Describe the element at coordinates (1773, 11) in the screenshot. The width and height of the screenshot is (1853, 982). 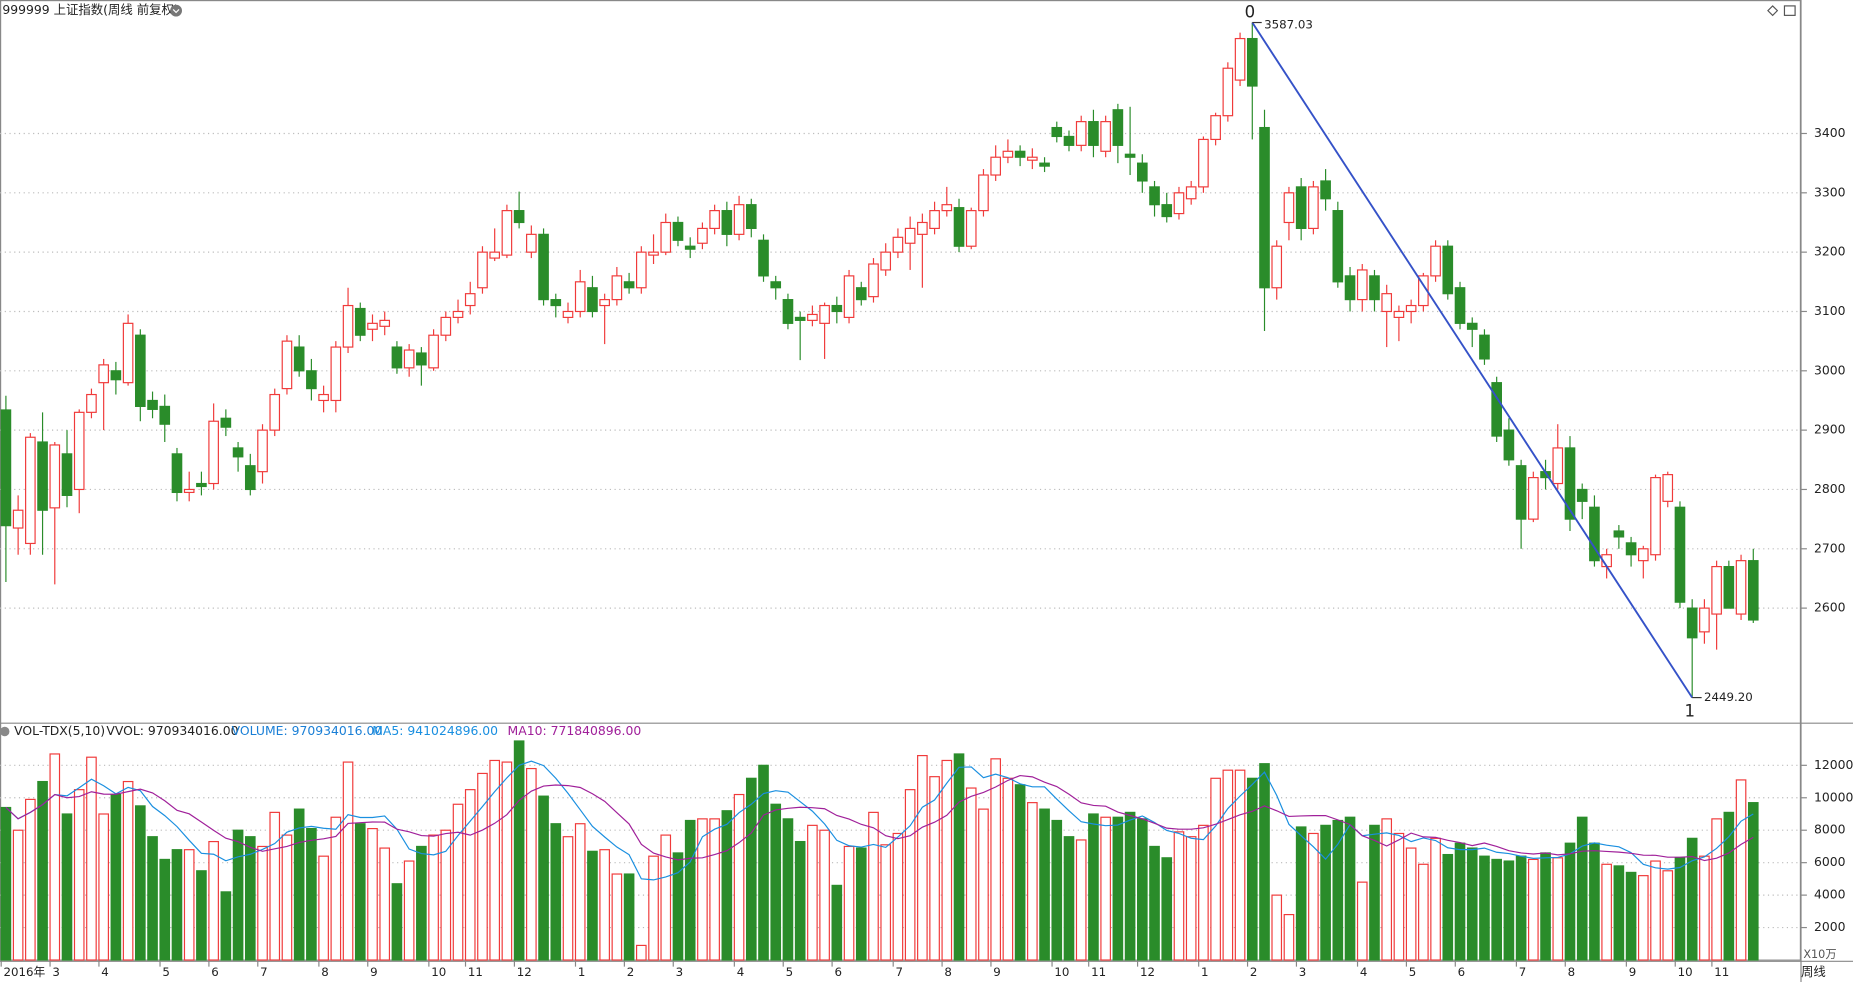
I see `diamond-icon` at that location.